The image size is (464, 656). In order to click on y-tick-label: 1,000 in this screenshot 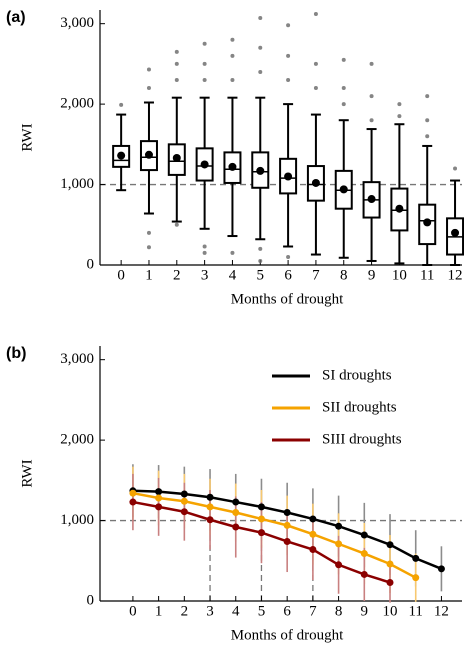, I will do `click(77, 520)`.